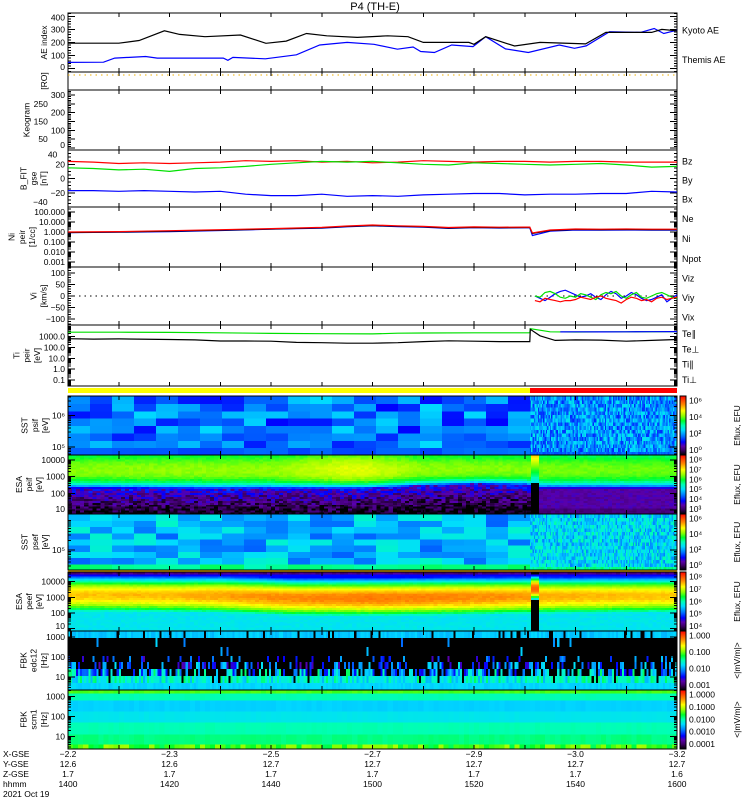  What do you see at coordinates (16, 355) in the screenshot?
I see `y-axis-label: Ti` at bounding box center [16, 355].